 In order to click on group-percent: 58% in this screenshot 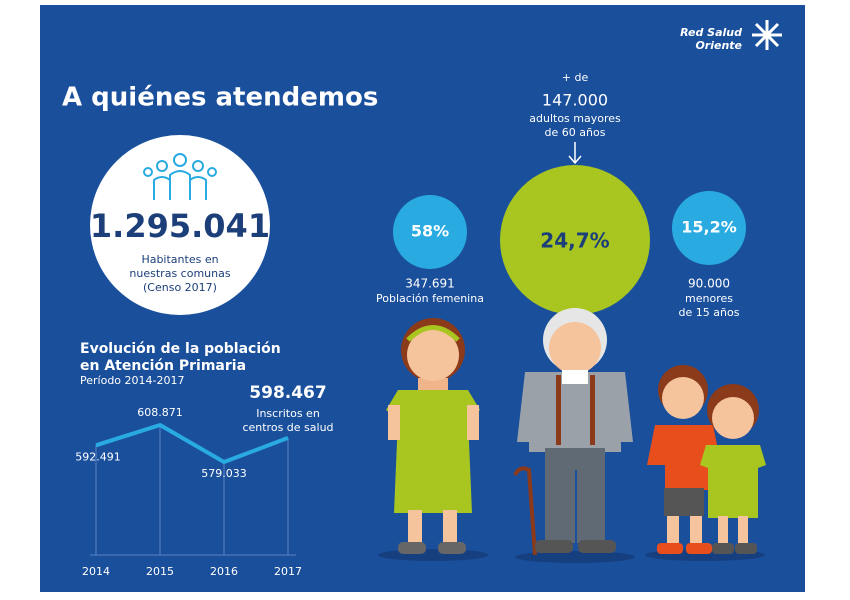, I will do `click(430, 231)`.